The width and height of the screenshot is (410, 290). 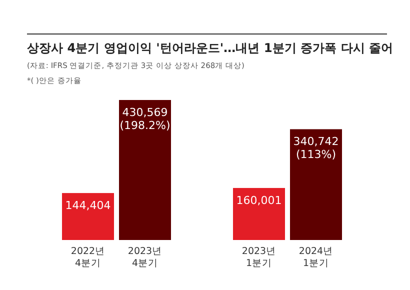 I want to click on x-tick-label: 2023년 1분기, so click(x=259, y=257).